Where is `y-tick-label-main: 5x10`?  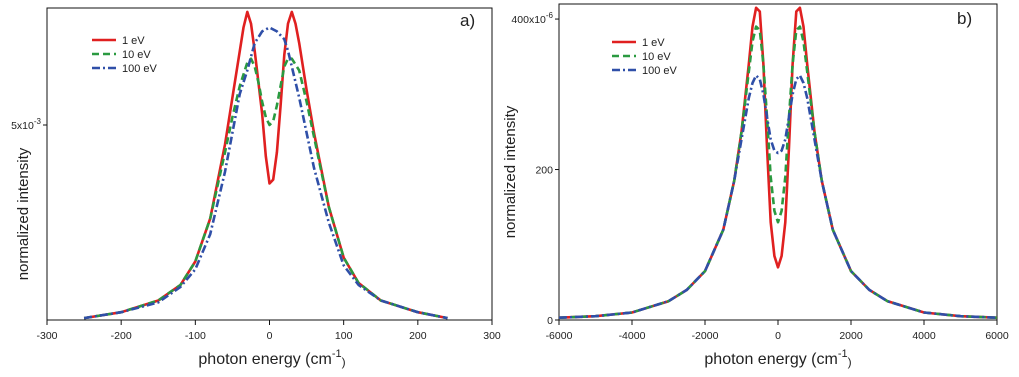 y-tick-label-main: 5x10 is located at coordinates (22, 126).